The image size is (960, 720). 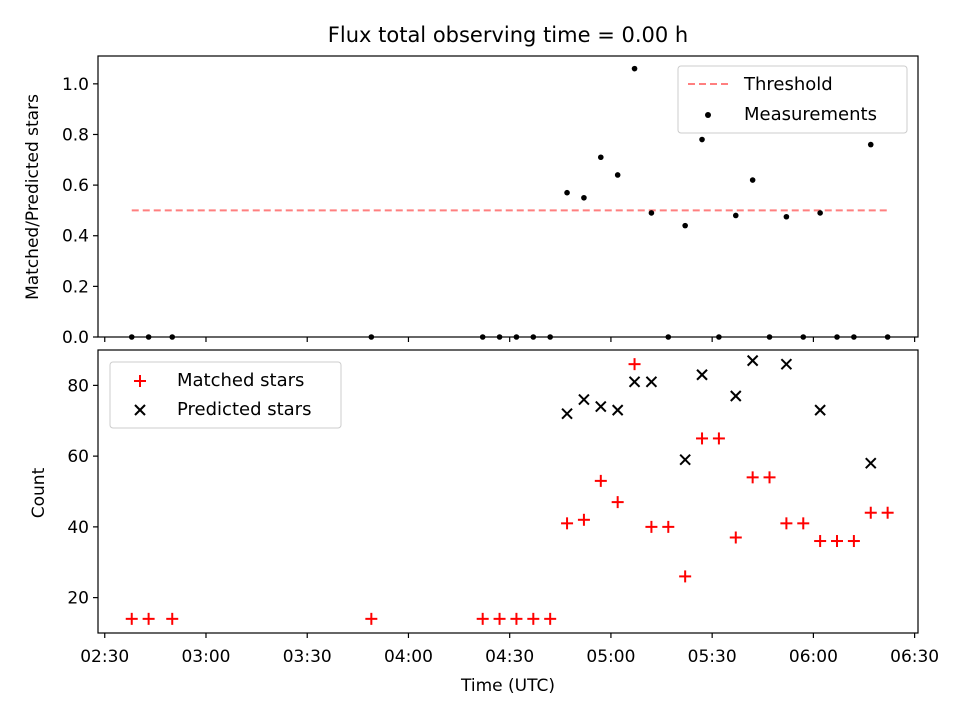 What do you see at coordinates (75, 338) in the screenshot?
I see `top-ytick-label-0: 0.0` at bounding box center [75, 338].